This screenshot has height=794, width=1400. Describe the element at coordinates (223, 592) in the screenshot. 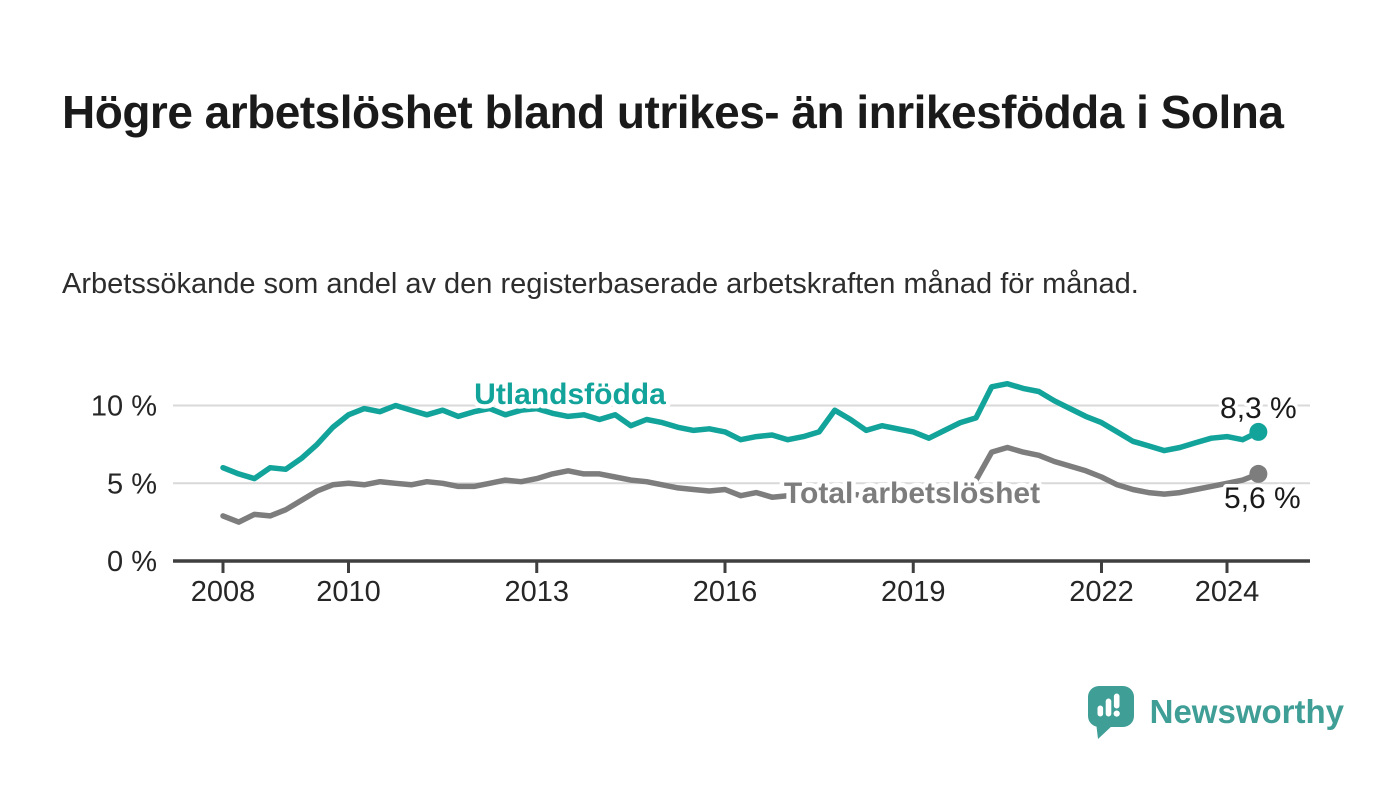

I see `x-tick-label: 2008` at that location.